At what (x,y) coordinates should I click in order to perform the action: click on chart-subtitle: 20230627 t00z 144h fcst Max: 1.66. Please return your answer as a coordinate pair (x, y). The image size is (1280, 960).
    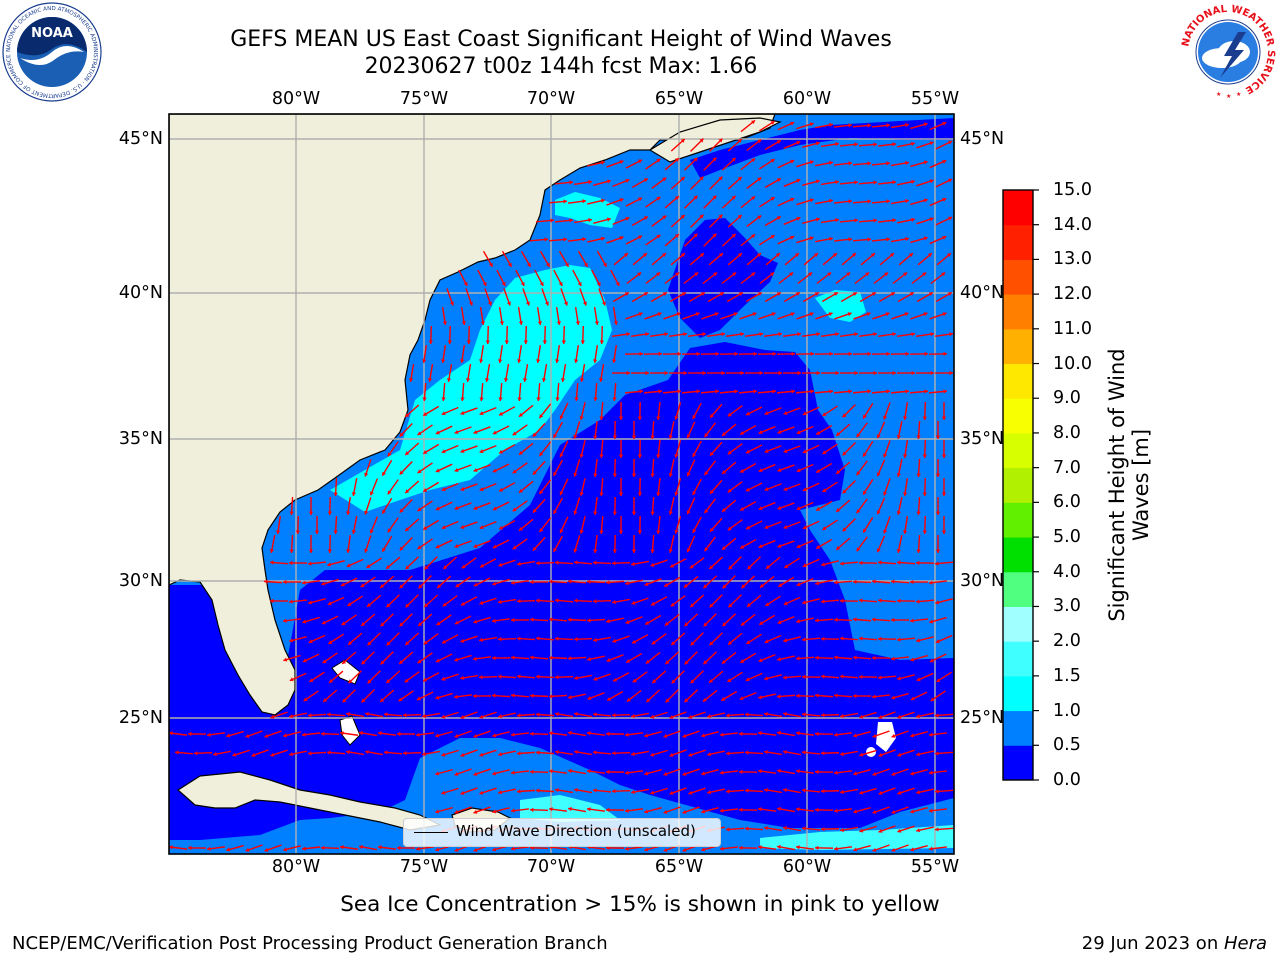
    Looking at the image, I should click on (561, 66).